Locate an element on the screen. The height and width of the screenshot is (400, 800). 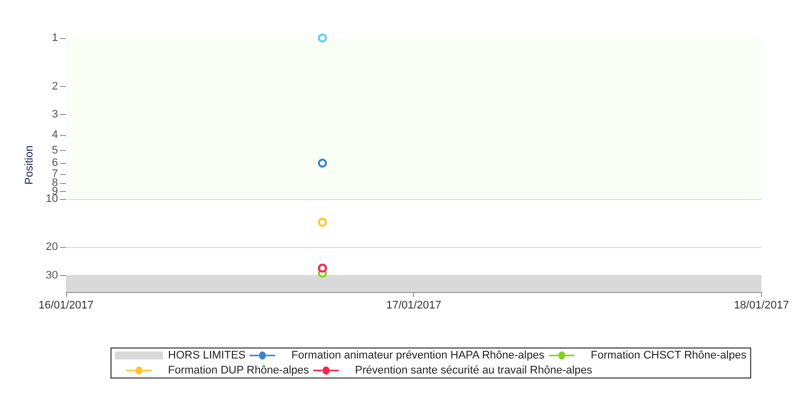
legend-label: Formation DUP Rhône-alpes is located at coordinates (239, 370).